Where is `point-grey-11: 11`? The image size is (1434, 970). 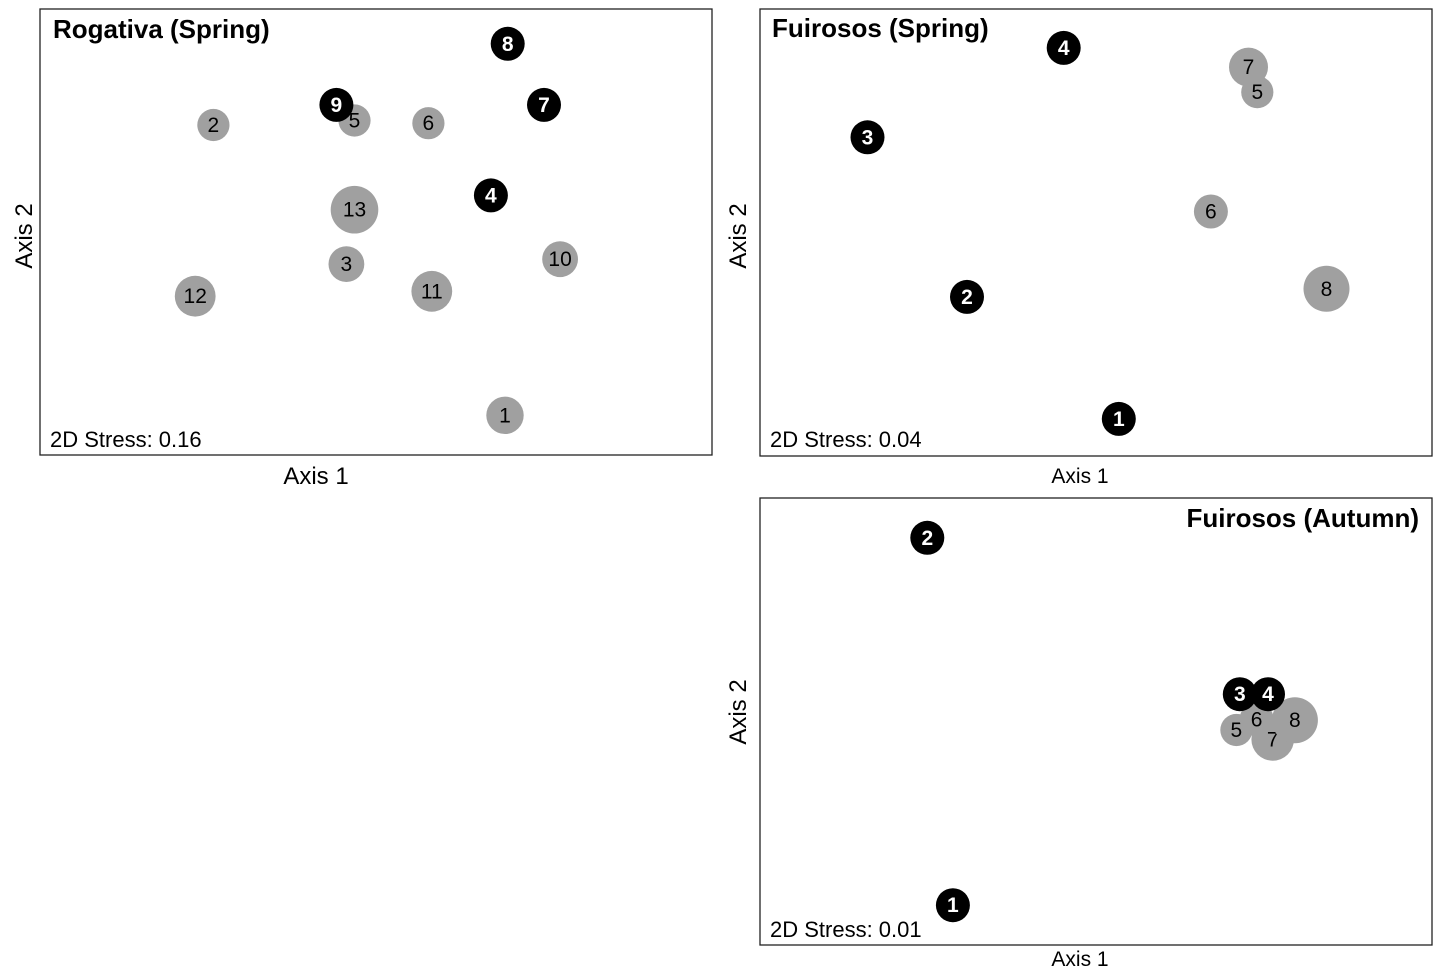 point-grey-11: 11 is located at coordinates (431, 291).